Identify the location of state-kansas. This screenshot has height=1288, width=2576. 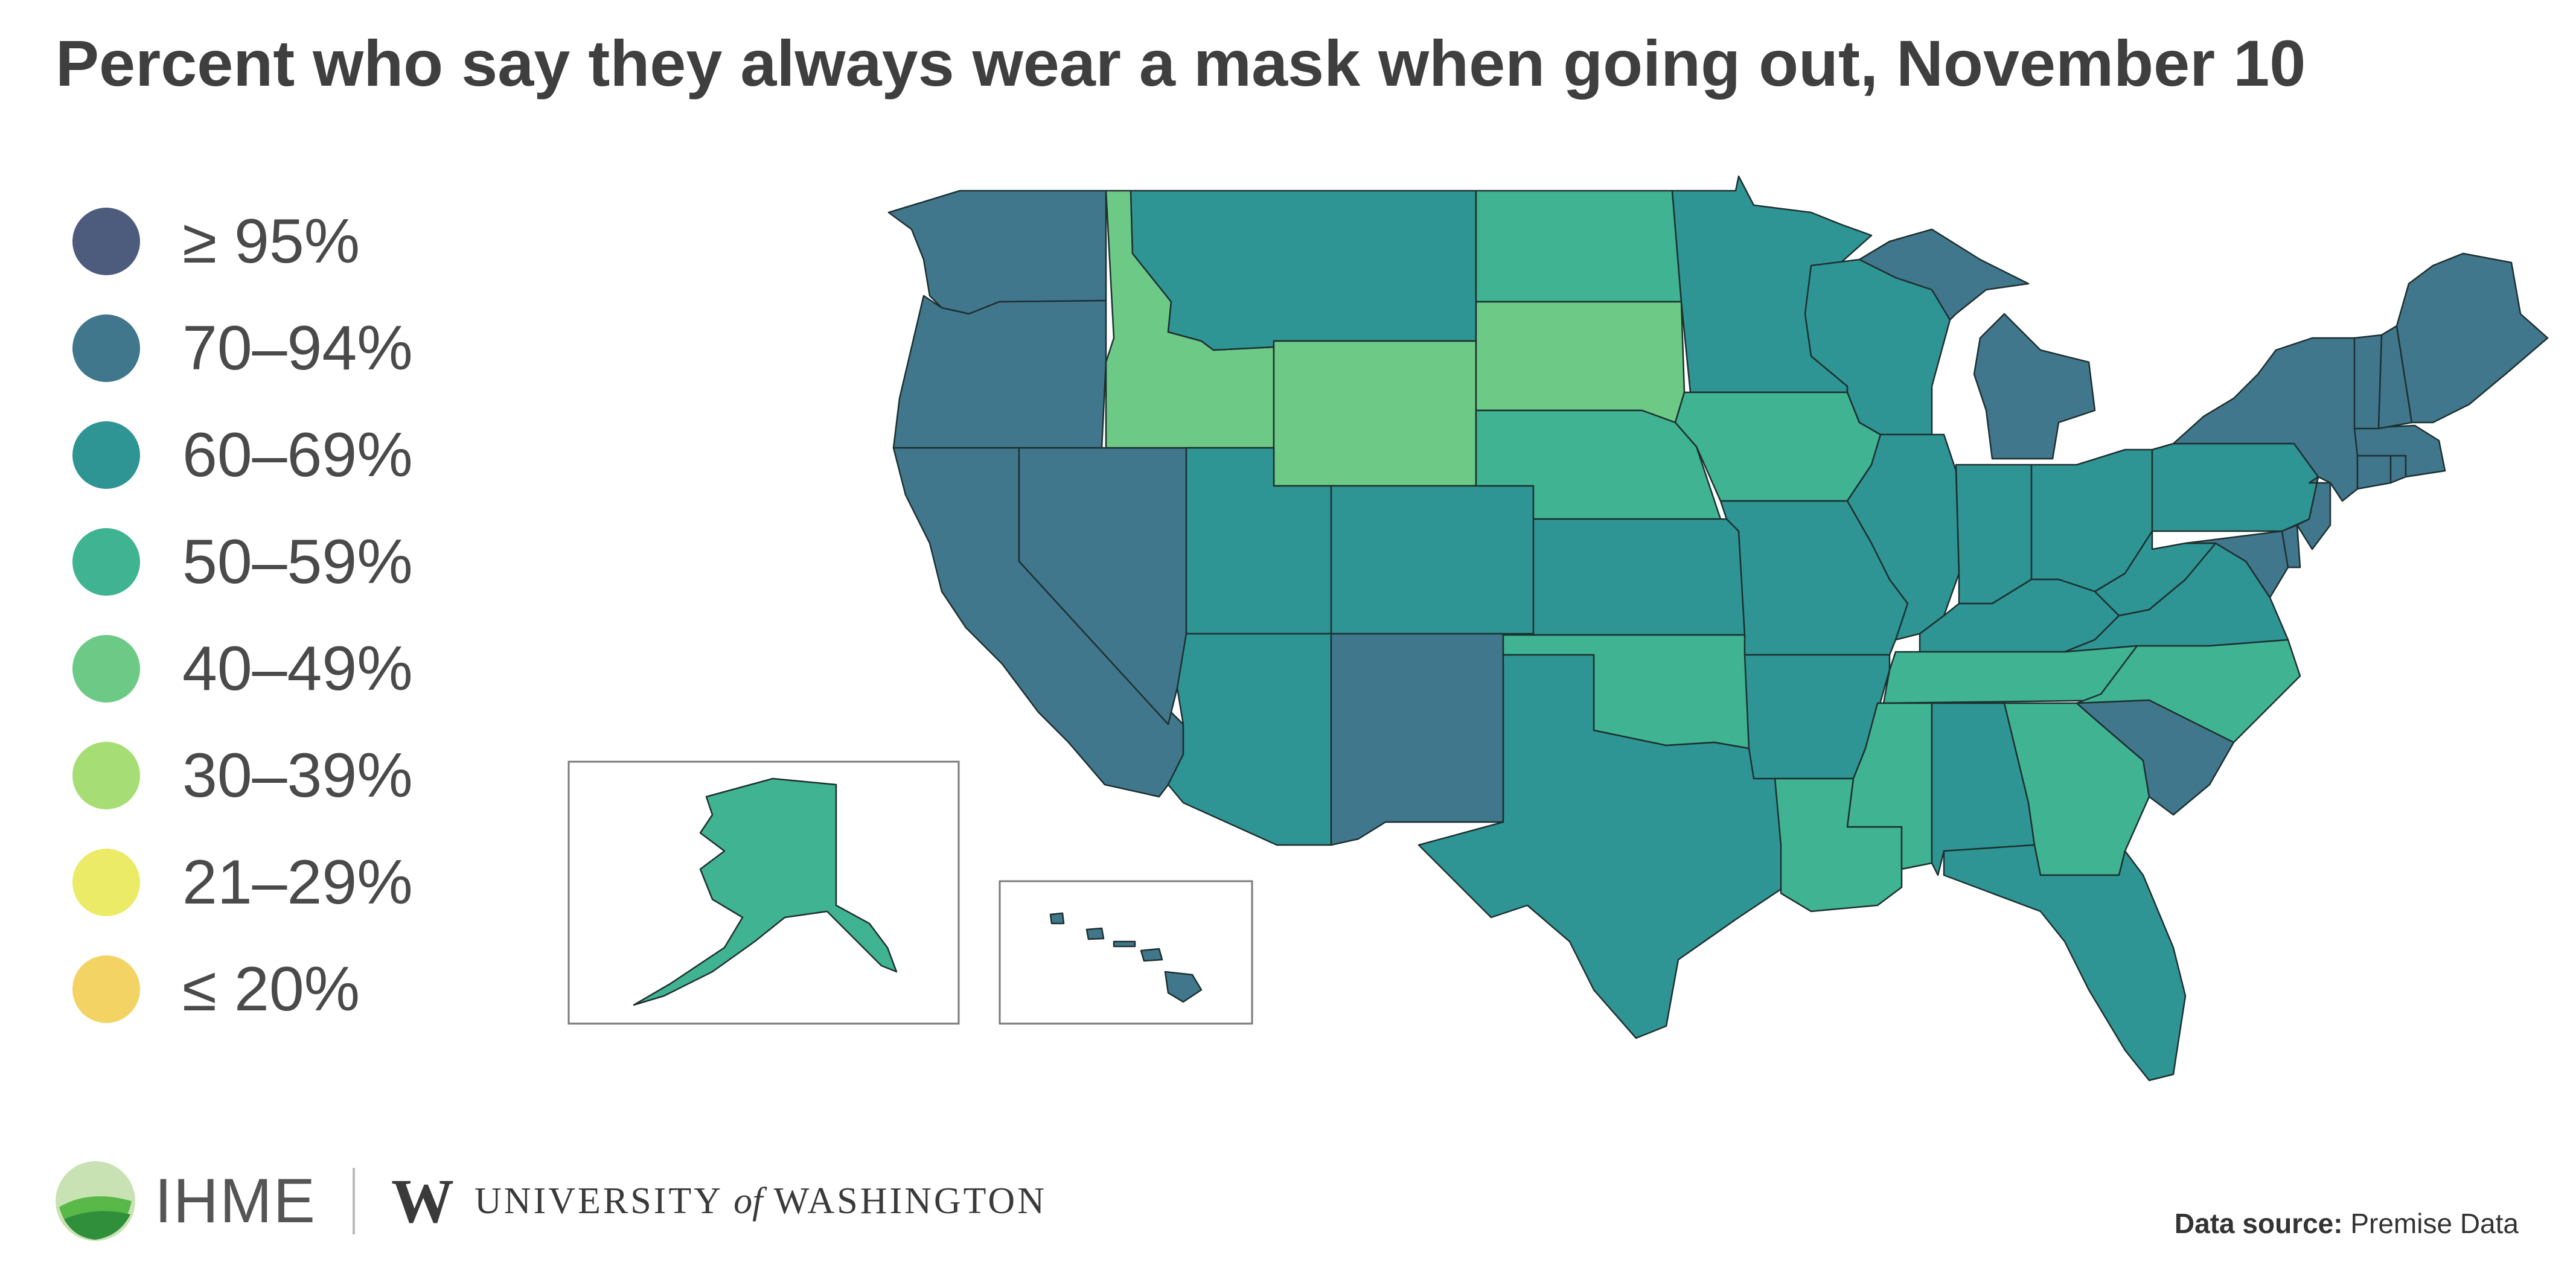
(1639, 577).